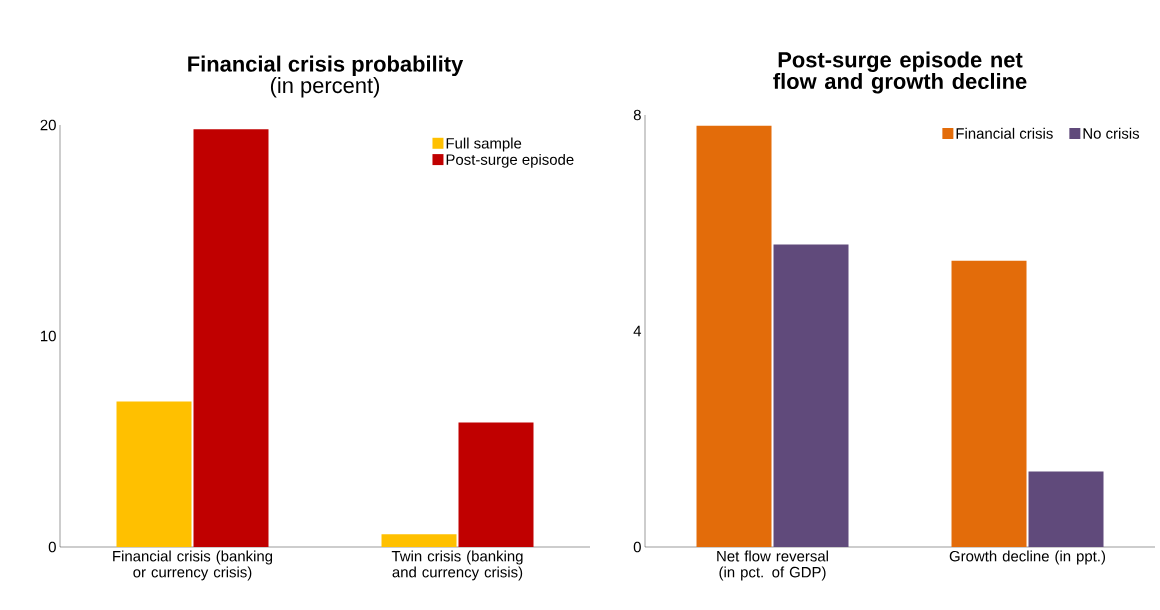  What do you see at coordinates (637, 115) in the screenshot?
I see `y-tick-label: 8` at bounding box center [637, 115].